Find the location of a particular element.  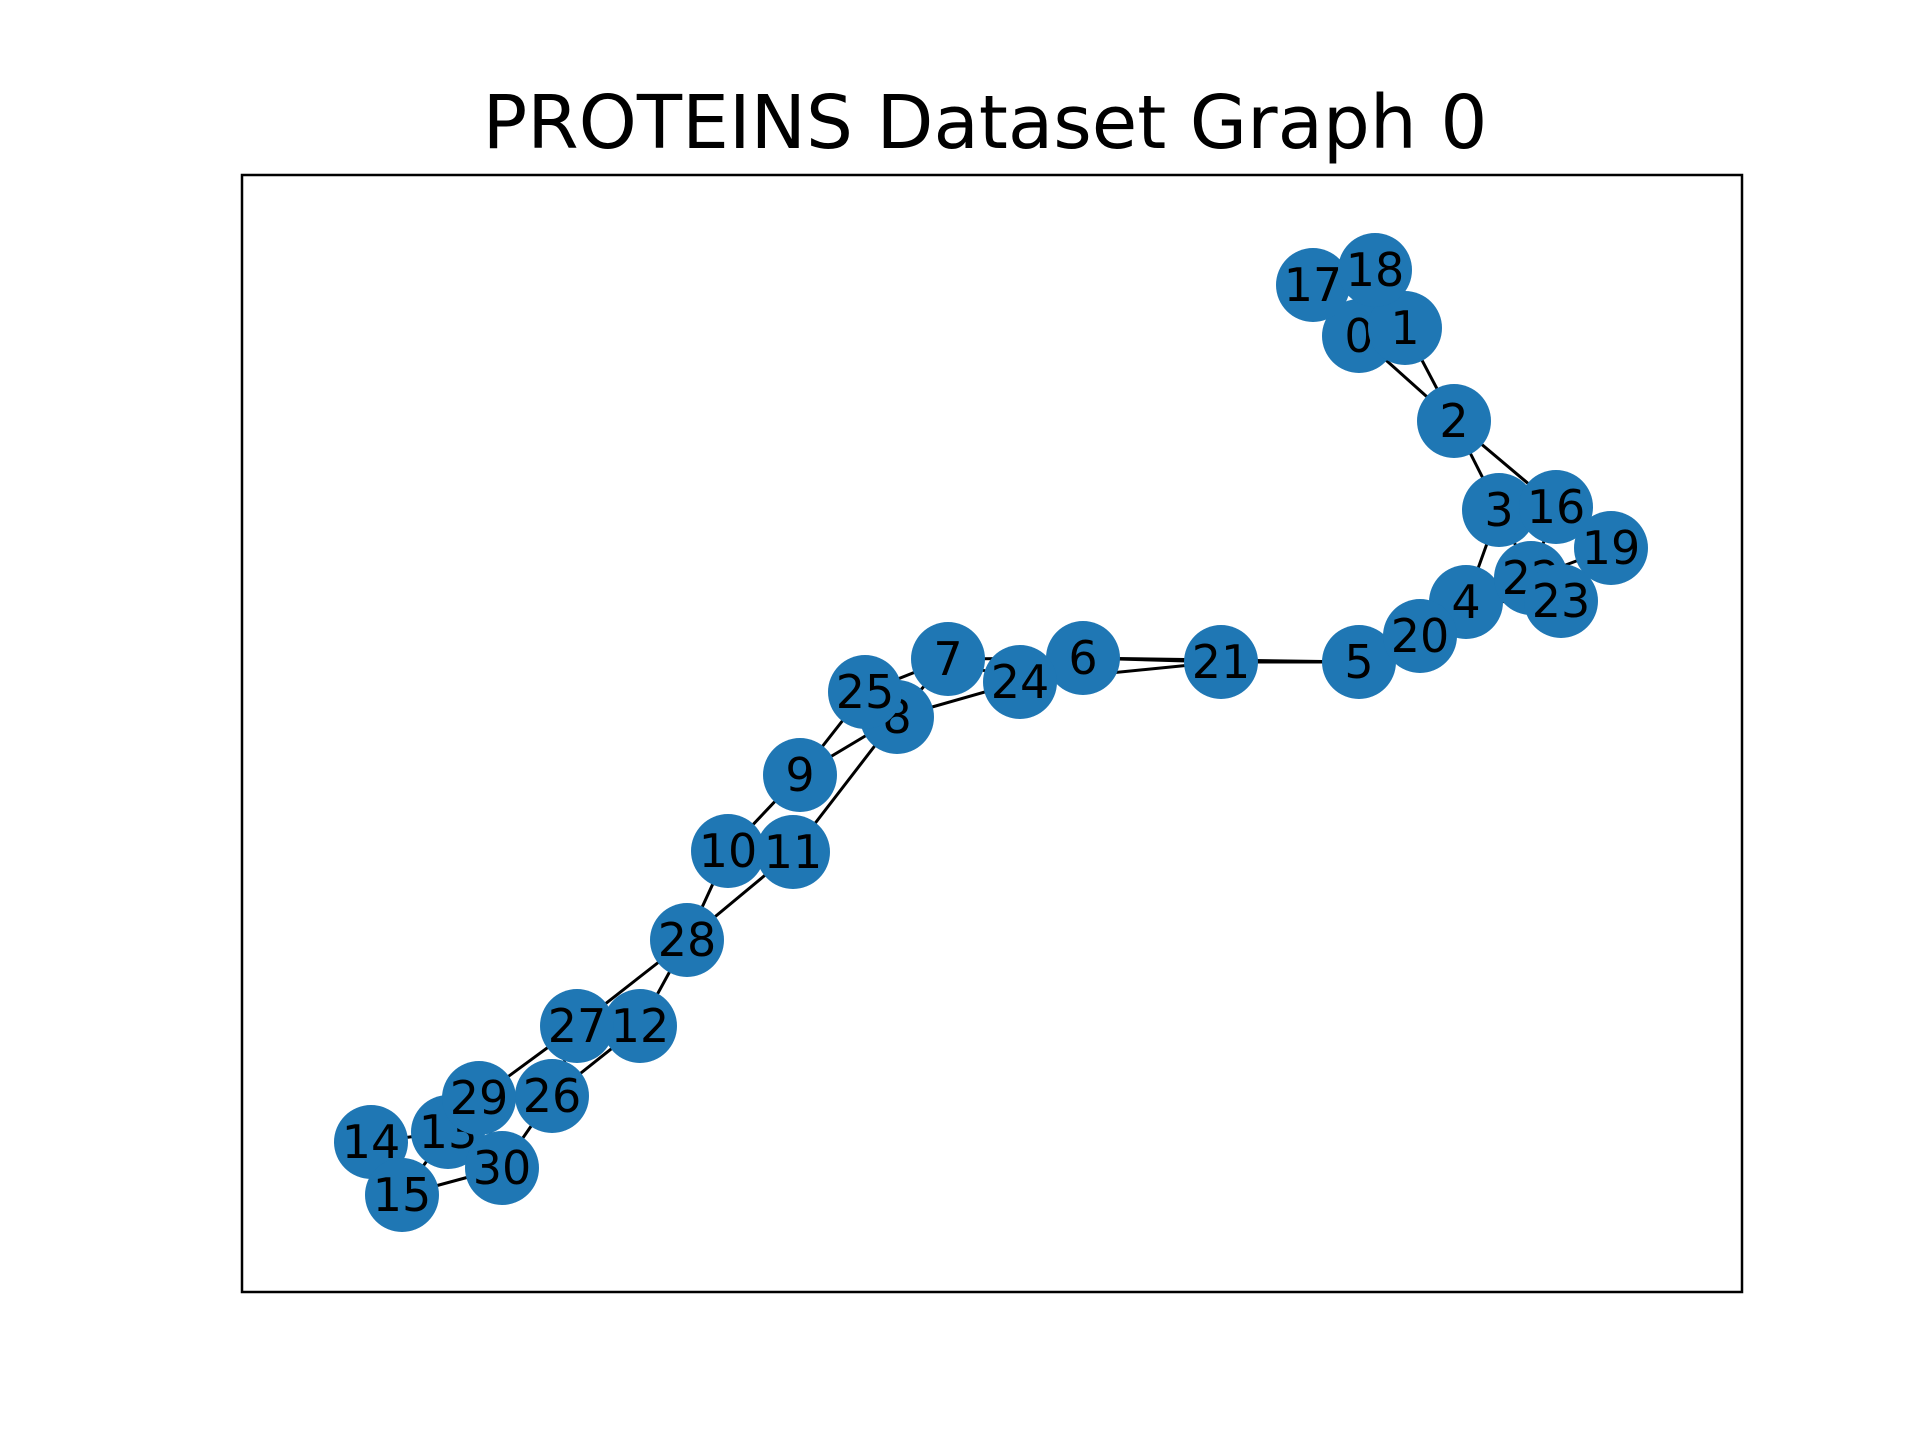

node-label: 10 is located at coordinates (728, 851).